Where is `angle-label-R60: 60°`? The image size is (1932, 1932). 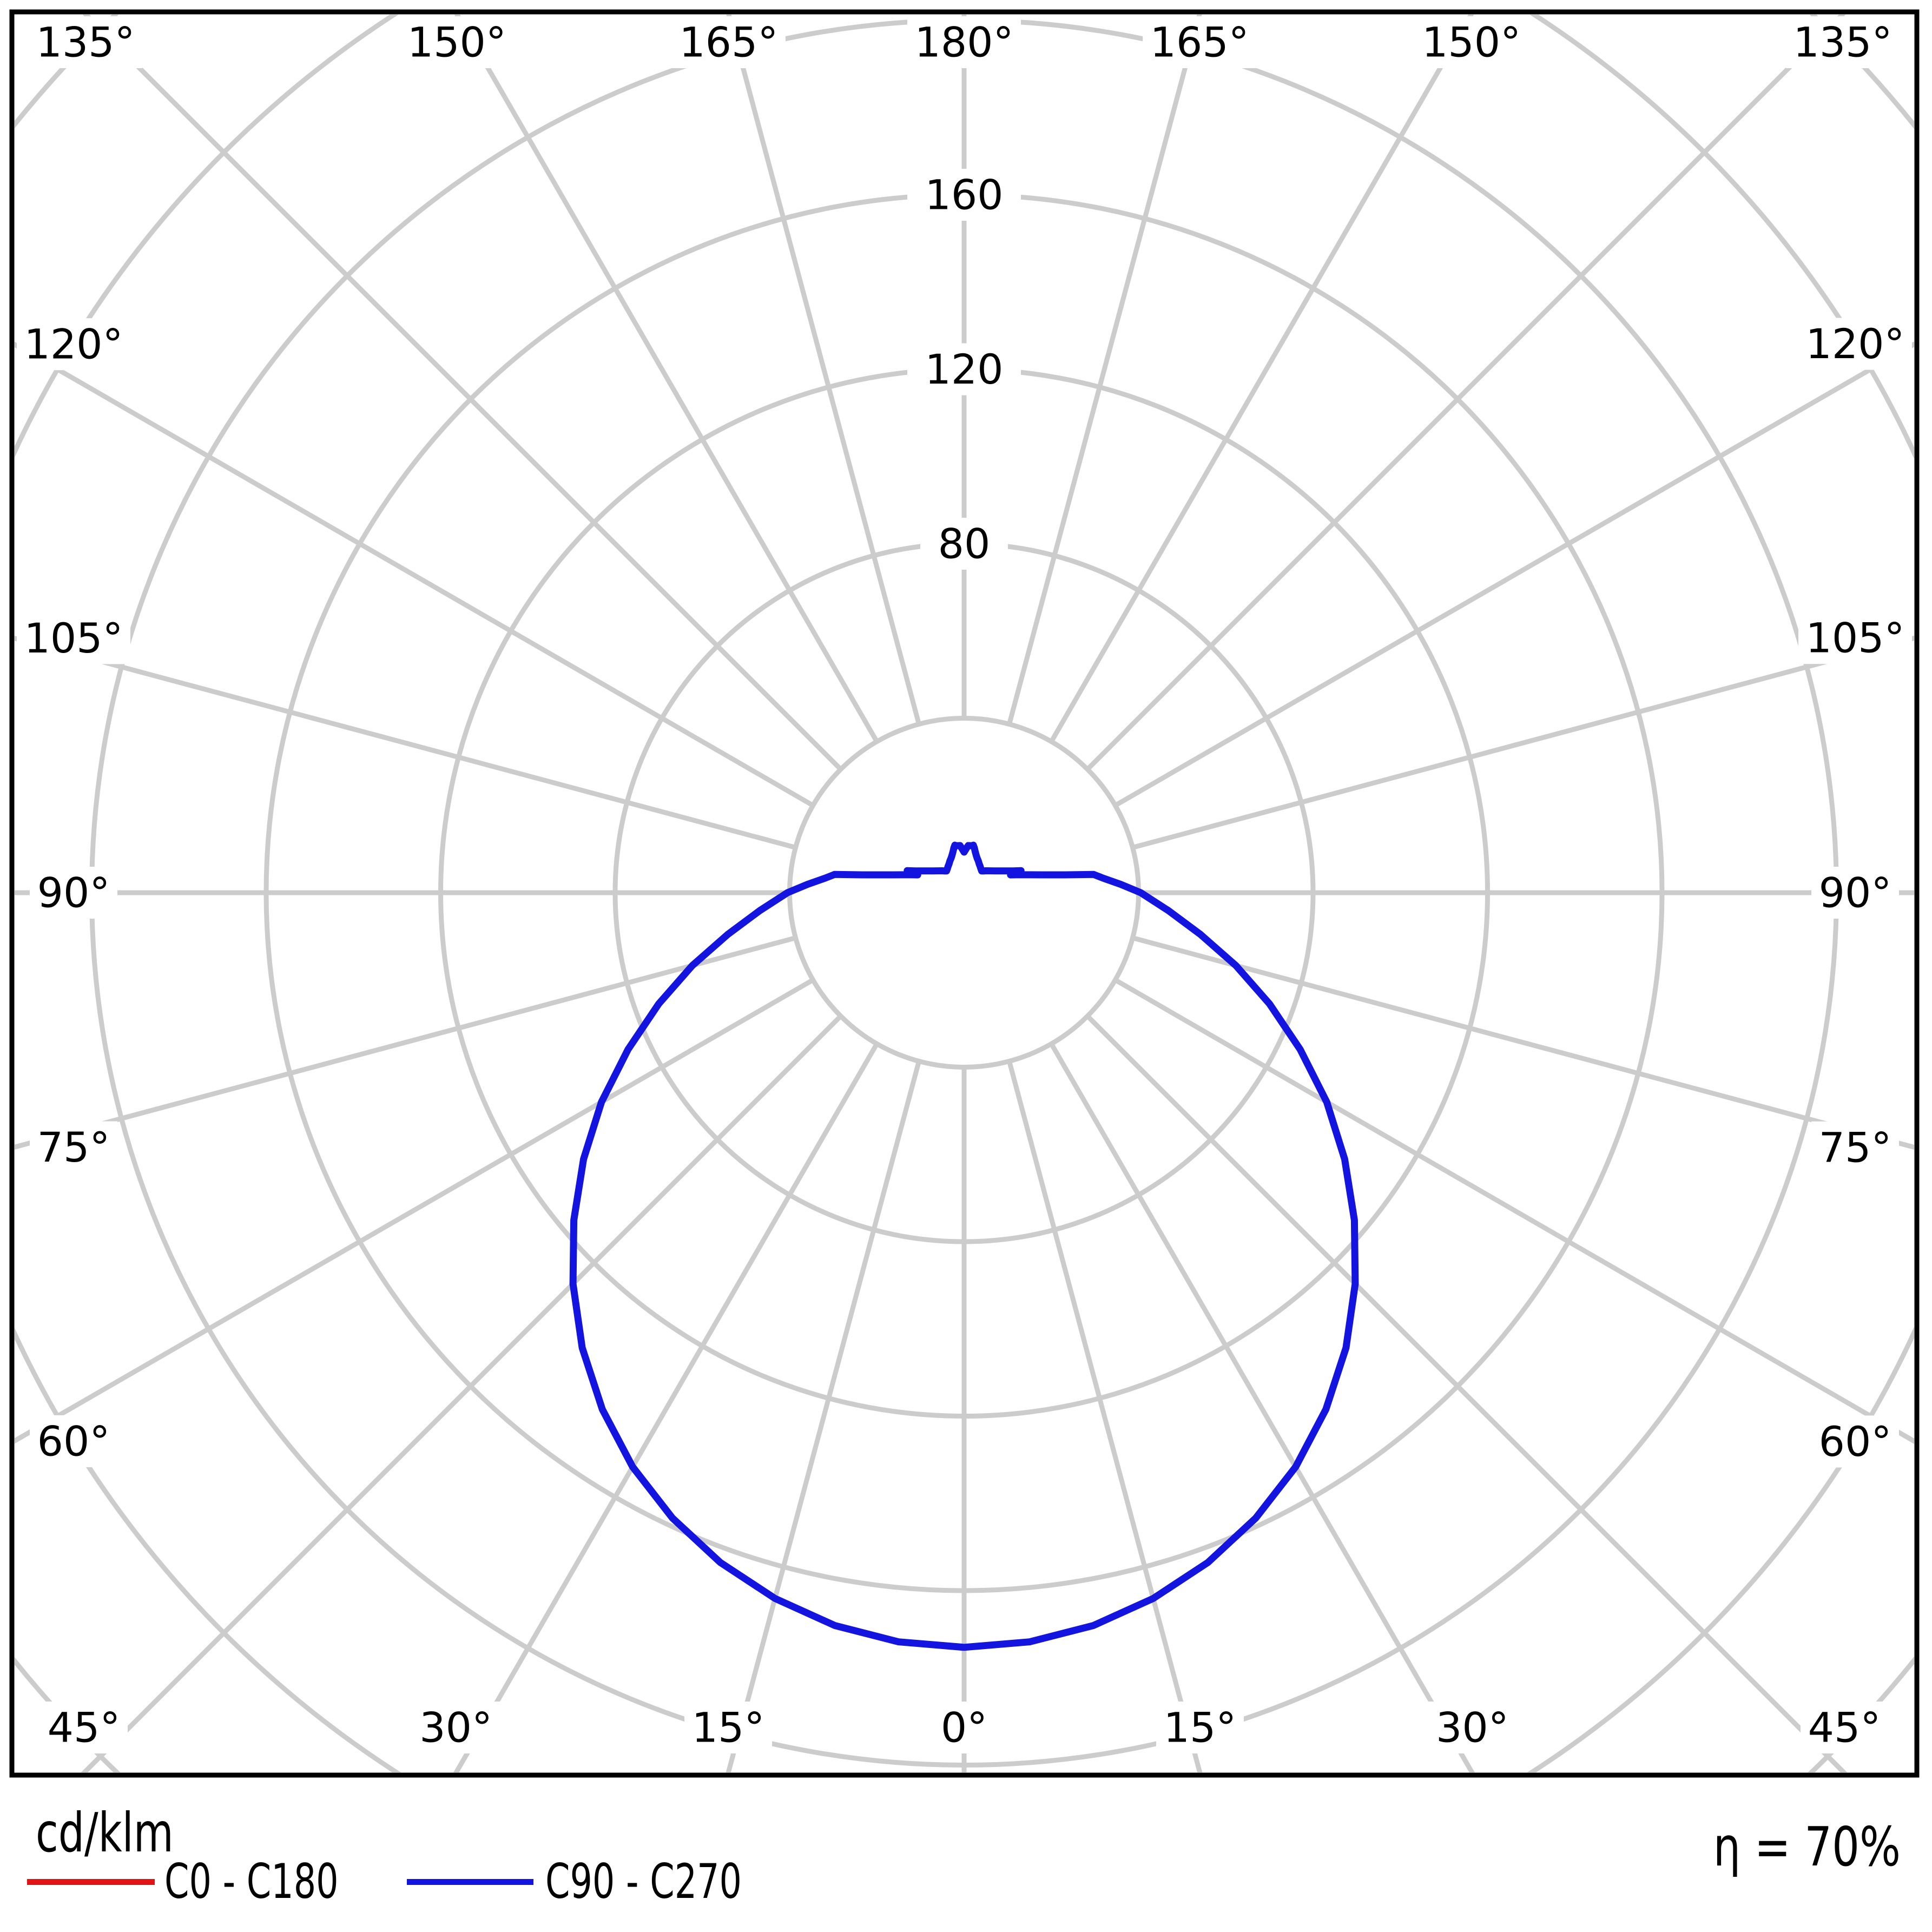 angle-label-R60: 60° is located at coordinates (1855, 1441).